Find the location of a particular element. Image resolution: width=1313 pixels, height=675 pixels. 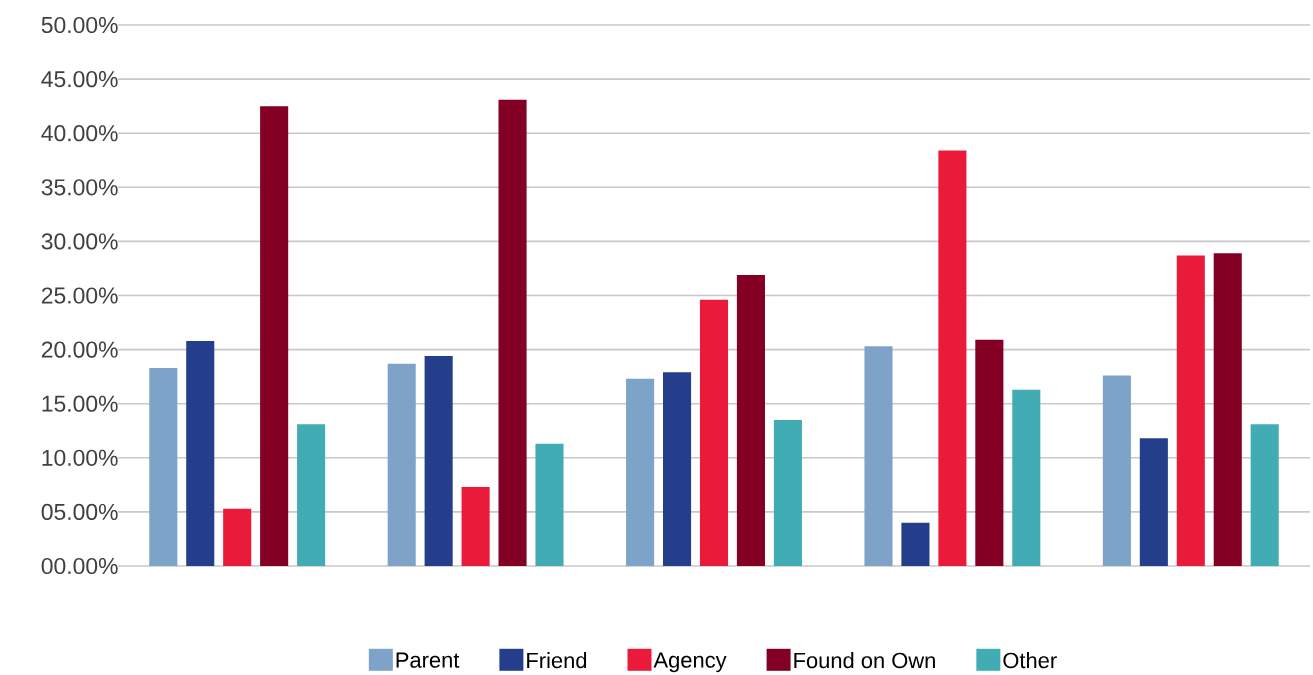

y-tick-label: 25.00% is located at coordinates (79, 295).